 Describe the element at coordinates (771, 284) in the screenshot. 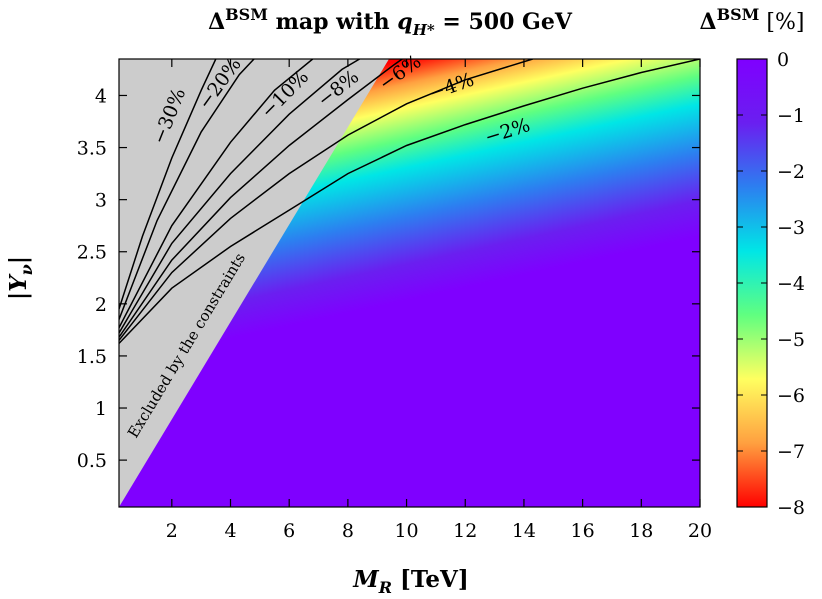

I see `colorbar-ticks: 0 −1 −2 −3 −4 −5 −6 −7 −8` at that location.